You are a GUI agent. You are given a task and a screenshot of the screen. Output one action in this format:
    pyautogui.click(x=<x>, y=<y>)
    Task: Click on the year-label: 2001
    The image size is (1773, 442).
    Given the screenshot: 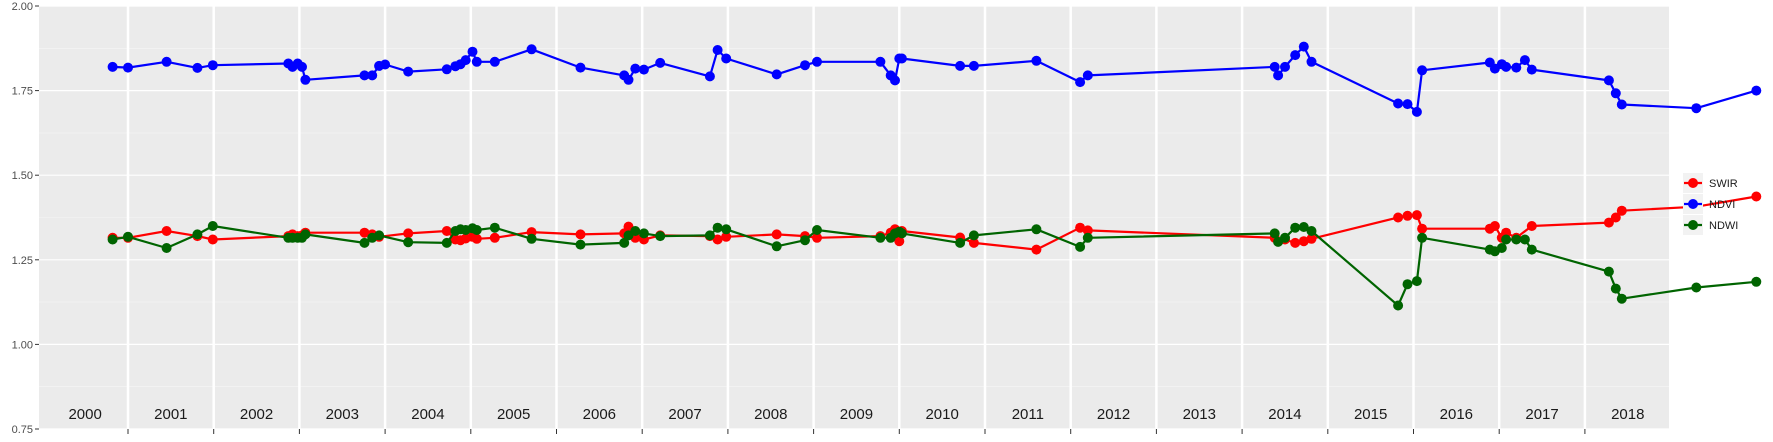 What is the action you would take?
    pyautogui.click(x=170, y=414)
    